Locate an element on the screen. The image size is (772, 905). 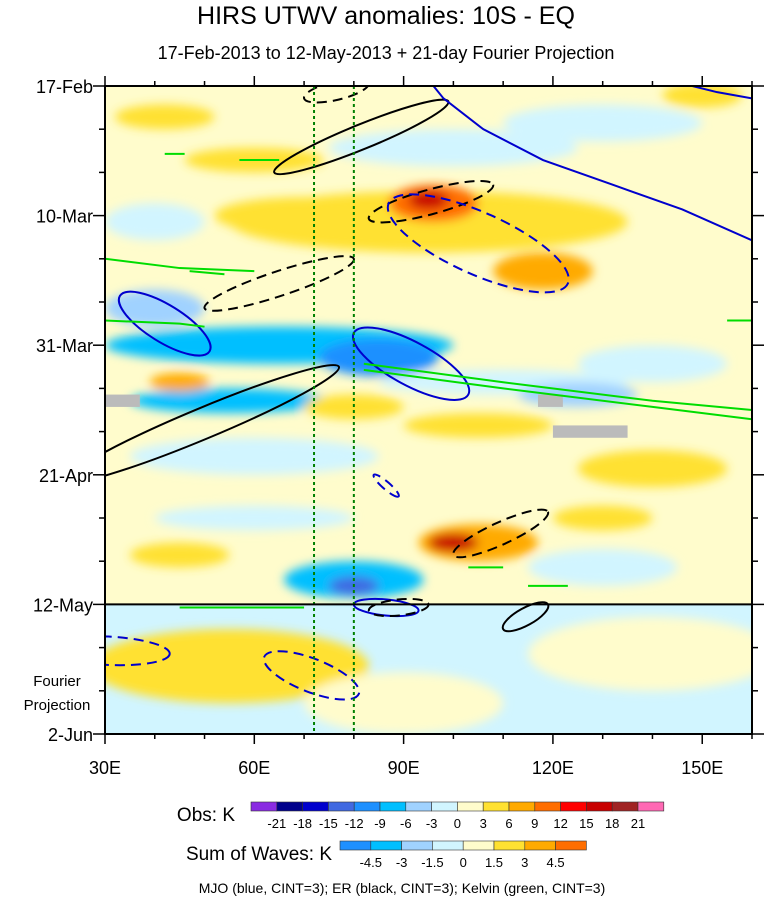
obs-colorbar-level: 0 is located at coordinates (457, 823).